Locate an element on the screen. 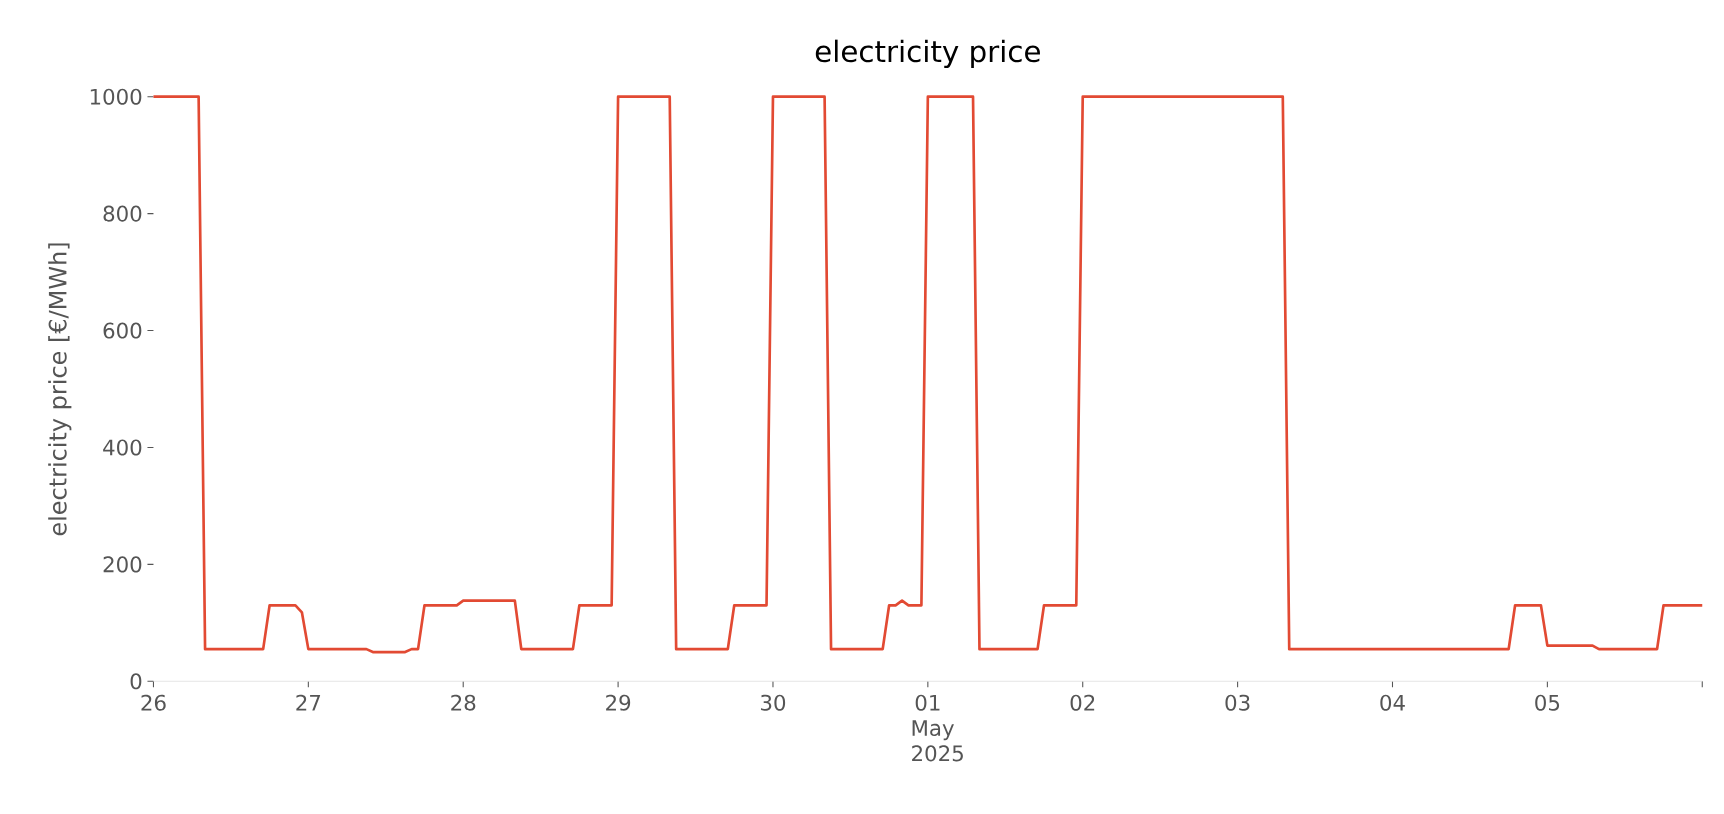  x-tick-label: 26 is located at coordinates (153, 702).